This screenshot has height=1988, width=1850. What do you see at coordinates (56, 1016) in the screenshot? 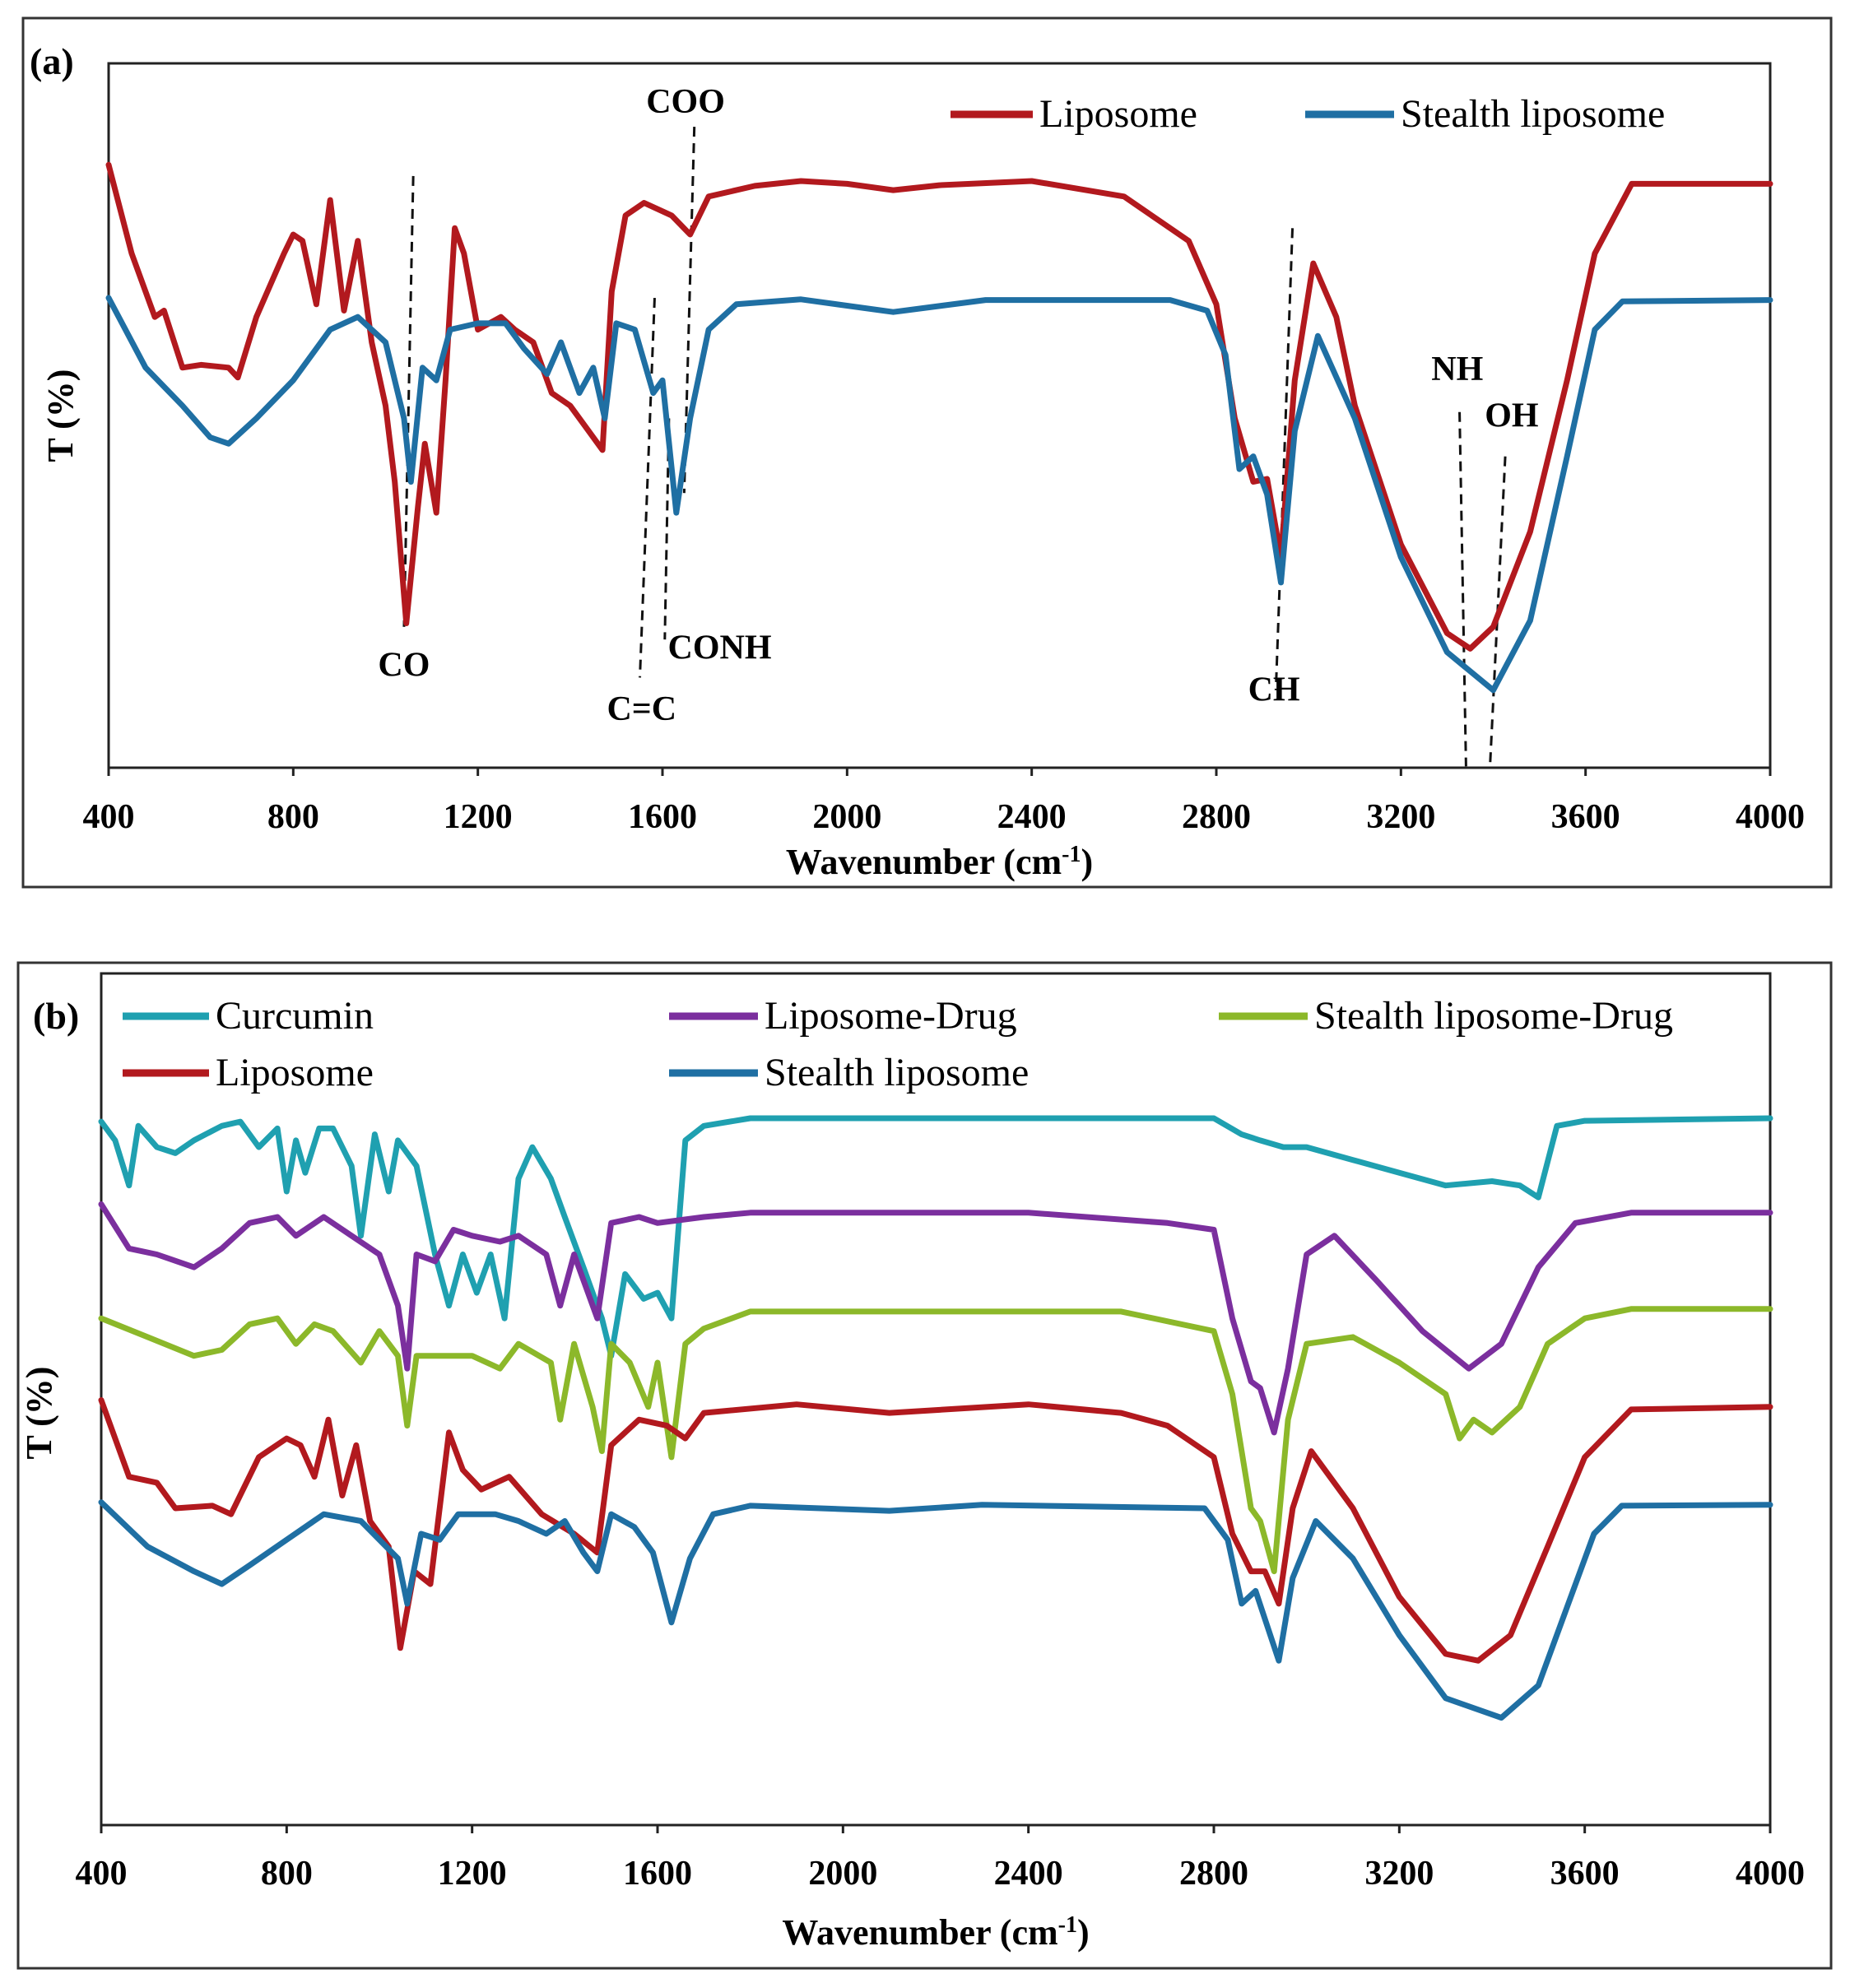
I see `panel-label: (b)` at bounding box center [56, 1016].